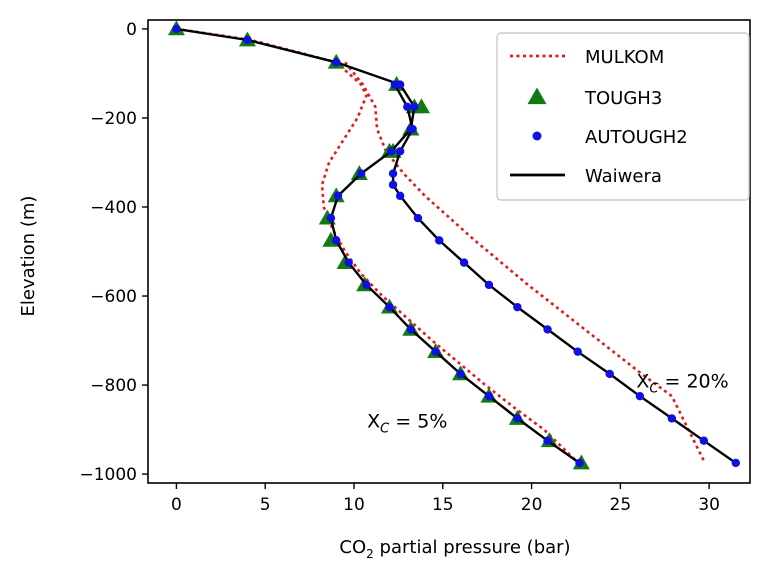 This screenshot has width=776, height=570. I want to click on legend-swatch-tough3, so click(537, 96).